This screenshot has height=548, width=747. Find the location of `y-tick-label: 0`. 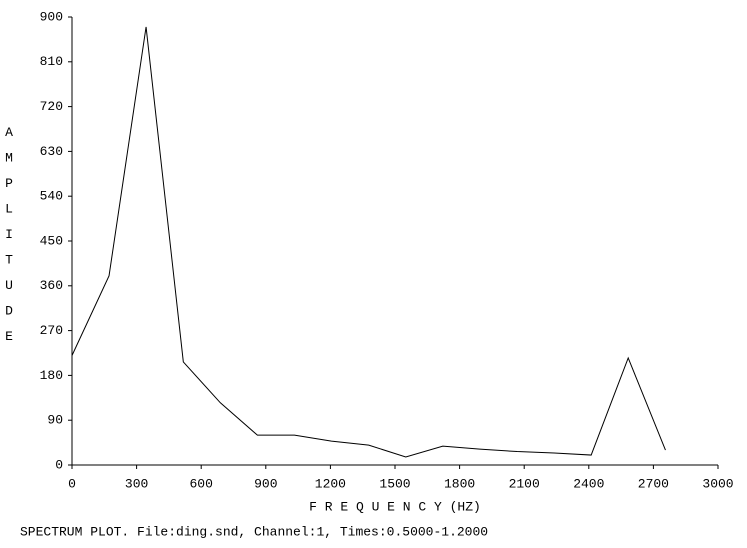

y-tick-label: 0 is located at coordinates (59, 464).